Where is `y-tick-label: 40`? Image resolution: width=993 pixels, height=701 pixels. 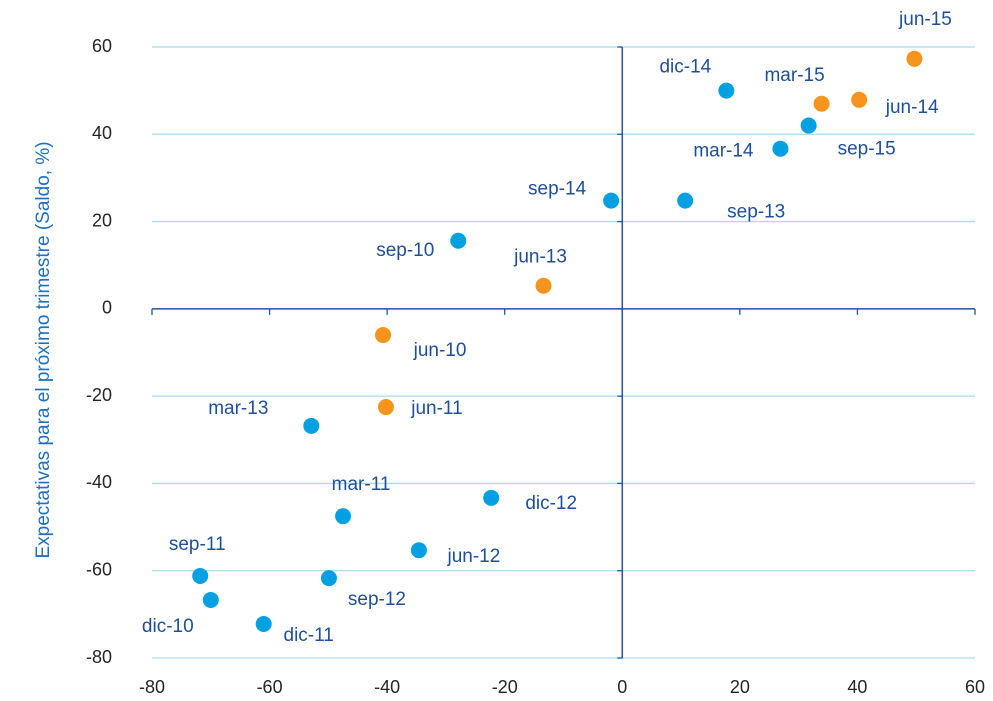
y-tick-label: 40 is located at coordinates (102, 133).